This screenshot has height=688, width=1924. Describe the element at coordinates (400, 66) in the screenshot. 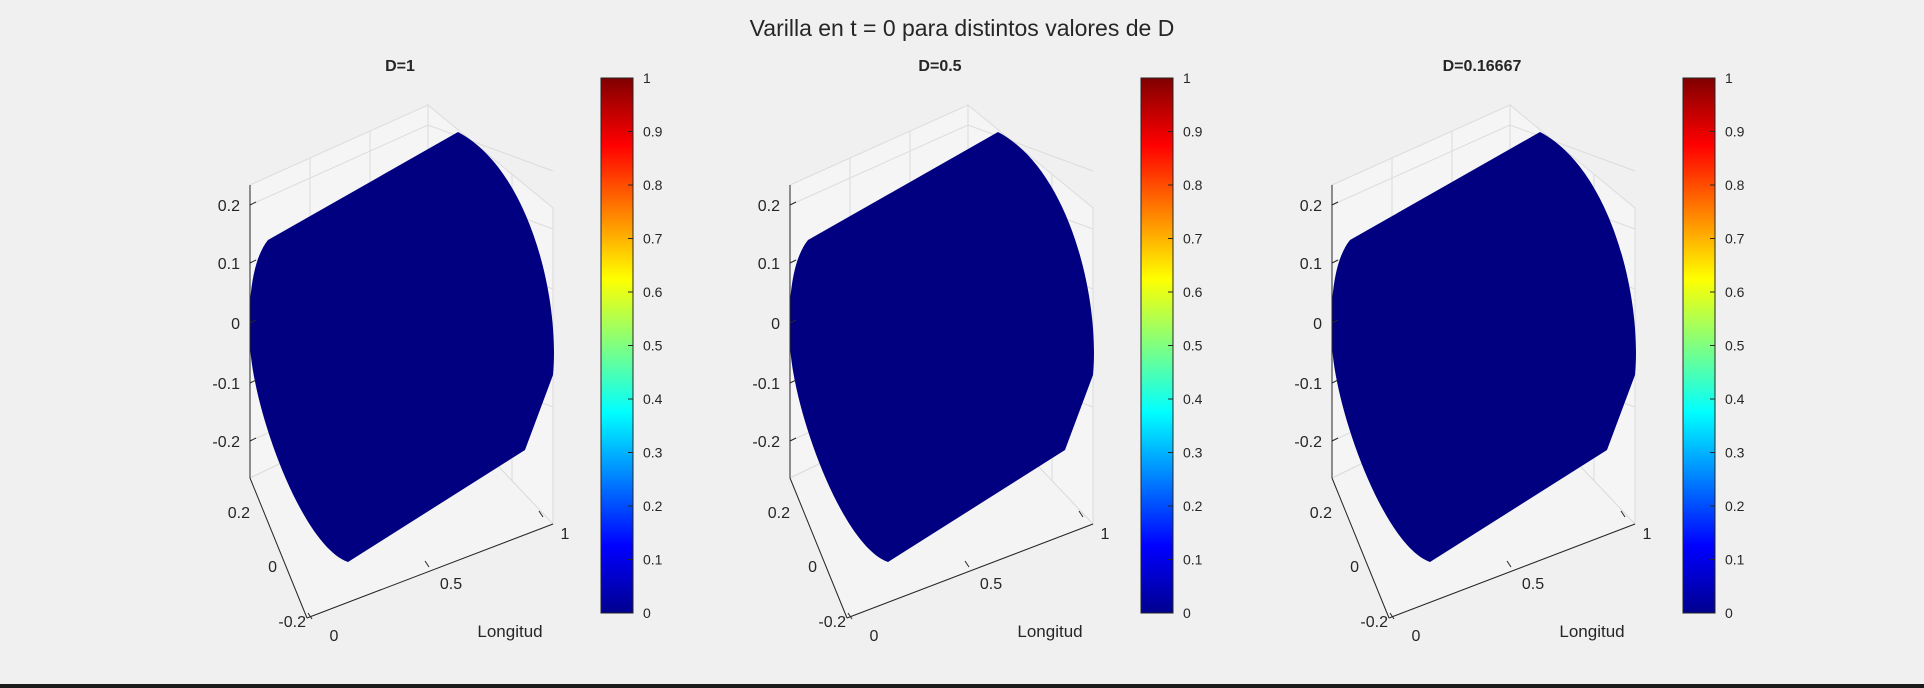

I see `subplot-title: D=1` at that location.